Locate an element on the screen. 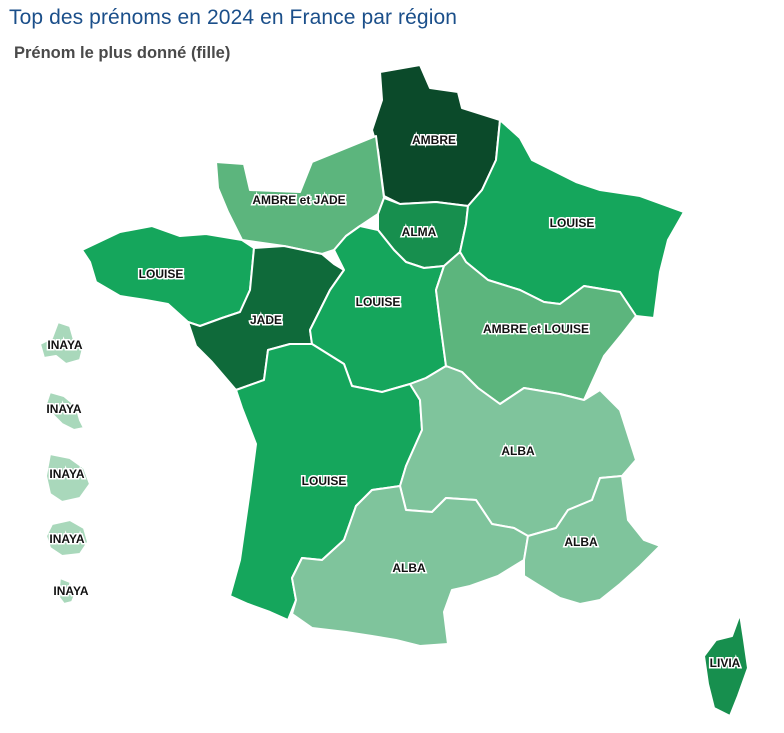  map-subtitle: Prénom le plus donné (fille) is located at coordinates (122, 53).